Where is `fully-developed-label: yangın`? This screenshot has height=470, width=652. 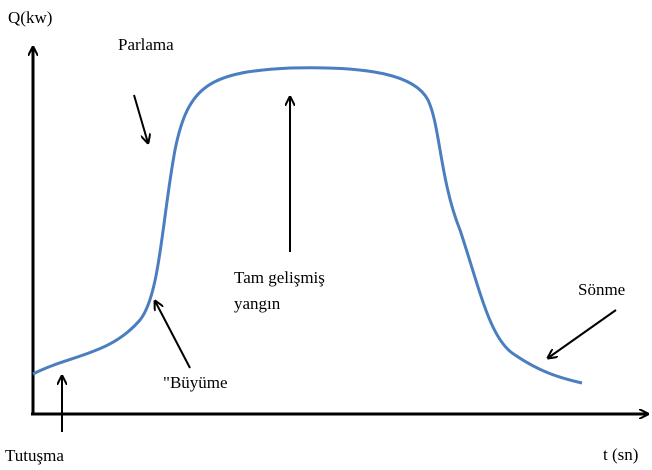
fully-developed-label: yangın is located at coordinates (257, 303).